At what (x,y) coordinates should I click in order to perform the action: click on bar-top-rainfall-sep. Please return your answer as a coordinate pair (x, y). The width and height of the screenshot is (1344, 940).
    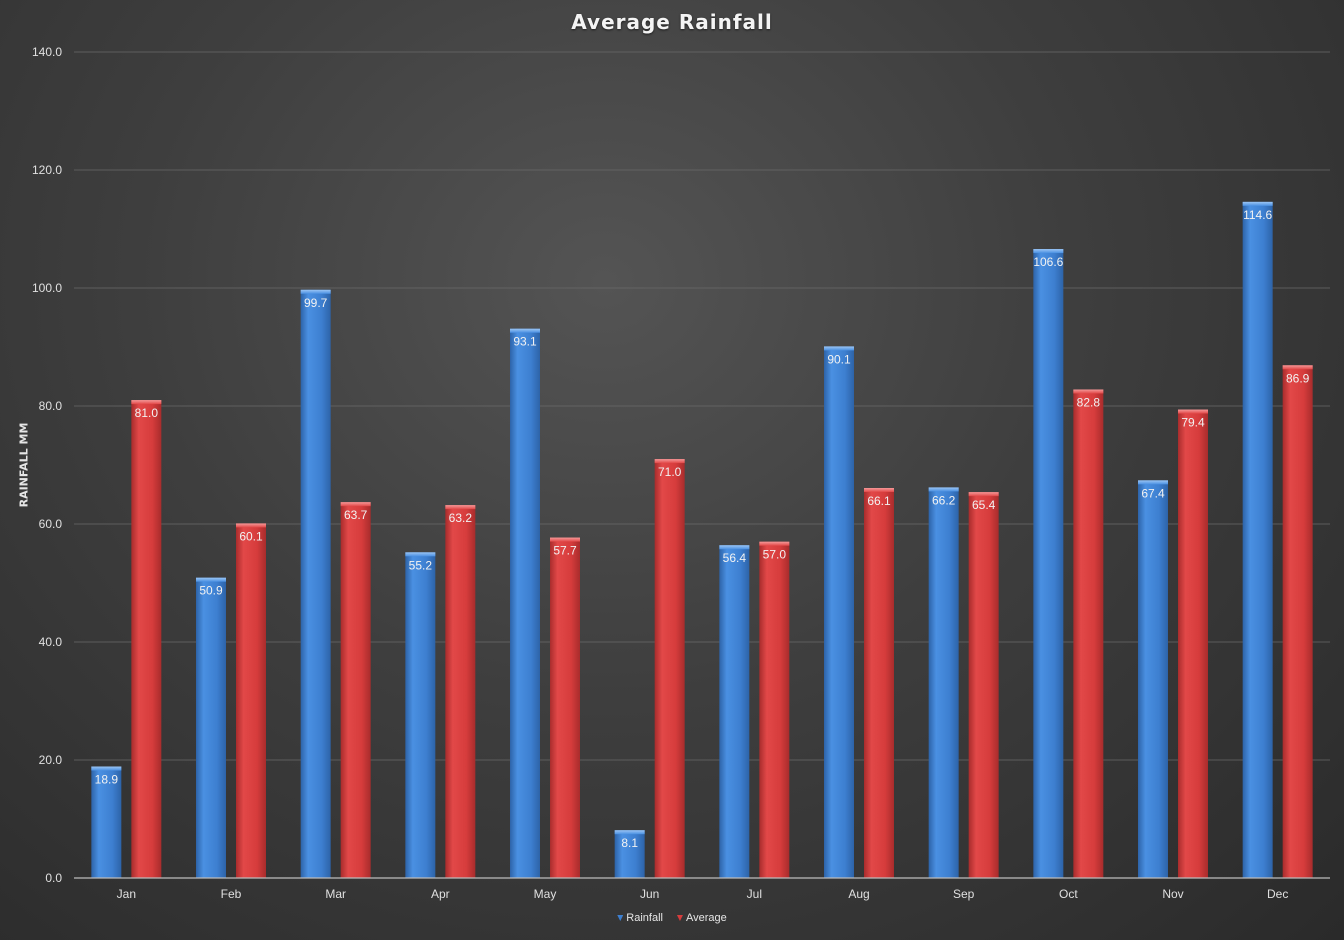
    Looking at the image, I should click on (943, 489).